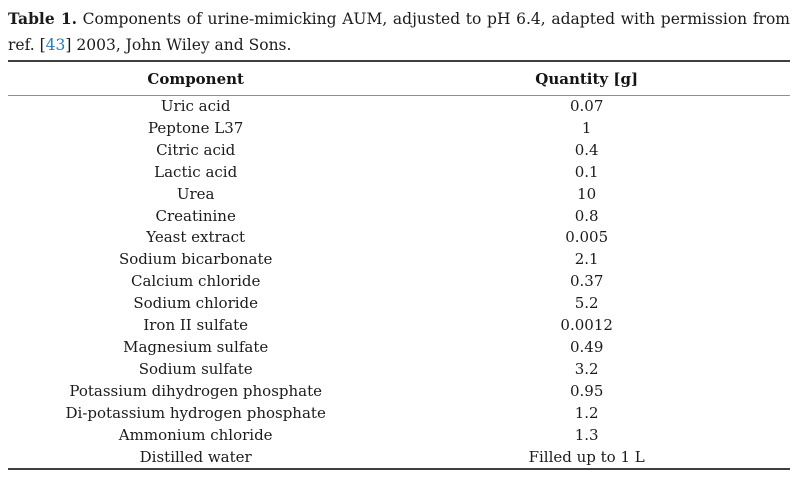 The width and height of the screenshot is (800, 487). Describe the element at coordinates (399, 469) in the screenshot. I see `table-bottom-rule` at that location.